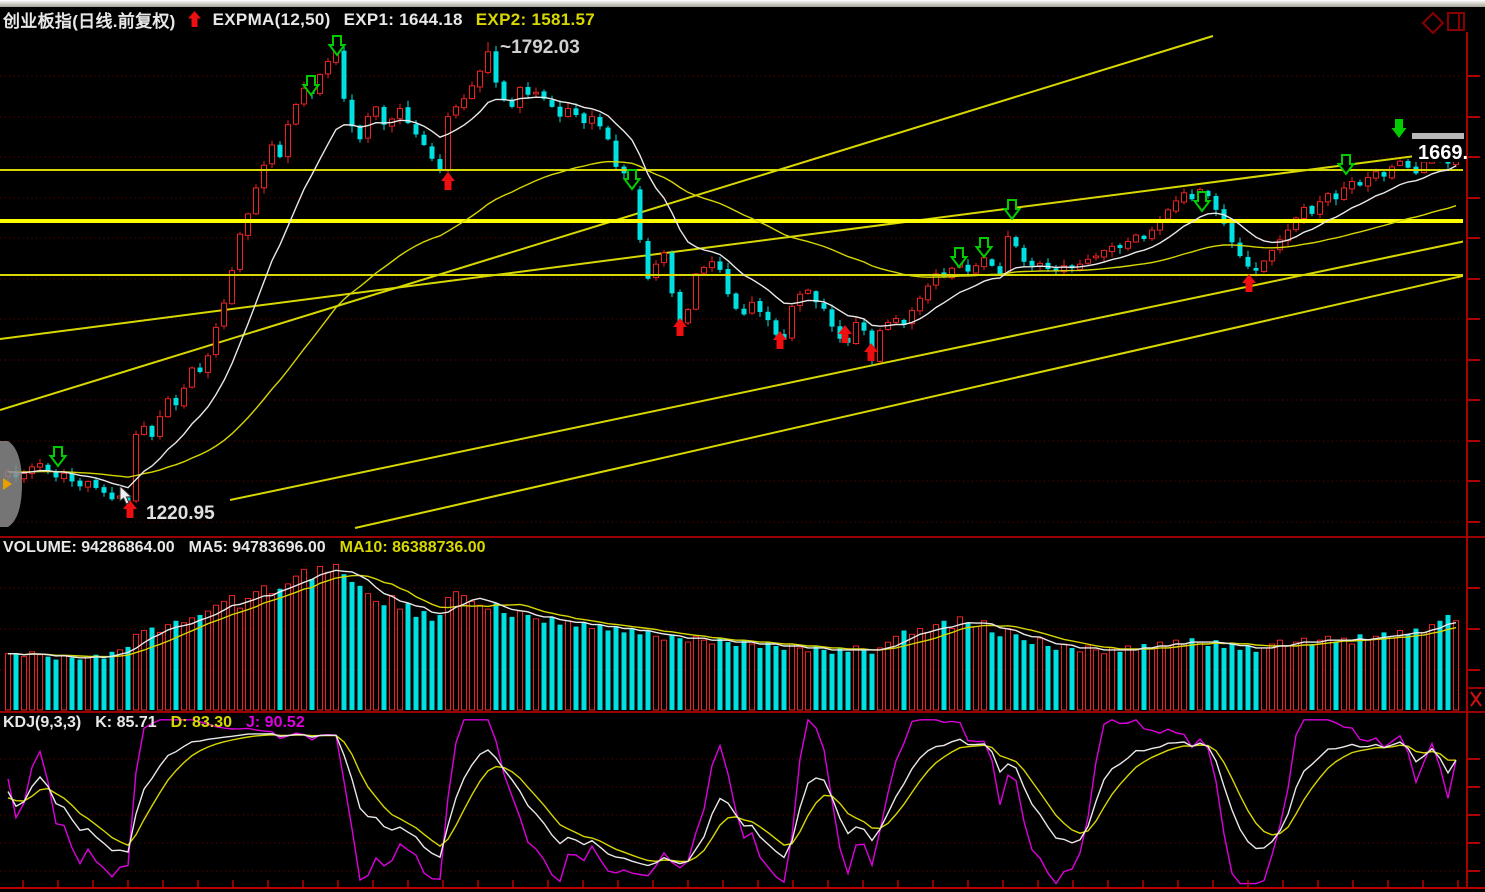 The height and width of the screenshot is (892, 1485). I want to click on kdj-d-value: D: 83.30, so click(201, 722).